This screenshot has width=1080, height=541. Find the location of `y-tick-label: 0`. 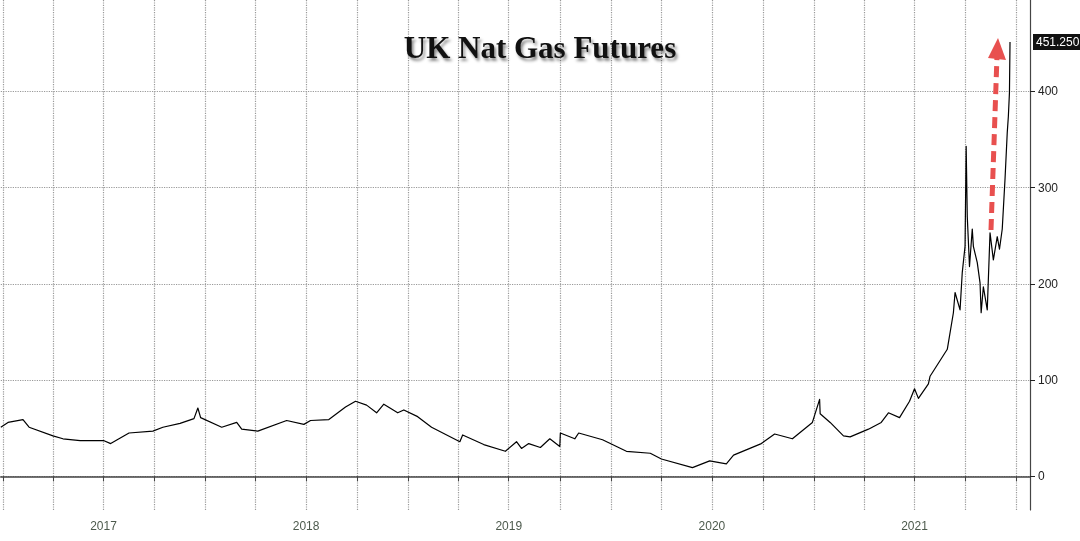

y-tick-label: 0 is located at coordinates (1041, 476).